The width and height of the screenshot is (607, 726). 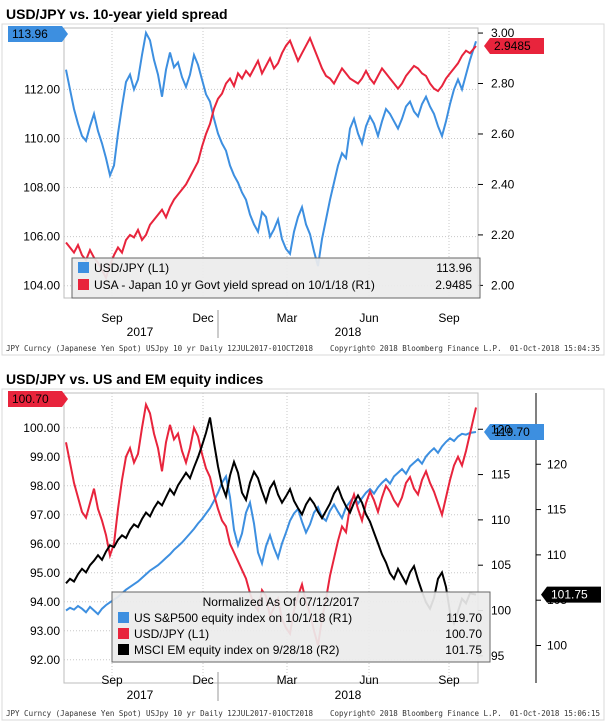 I want to click on legend-value: 101.75, so click(x=463, y=650).